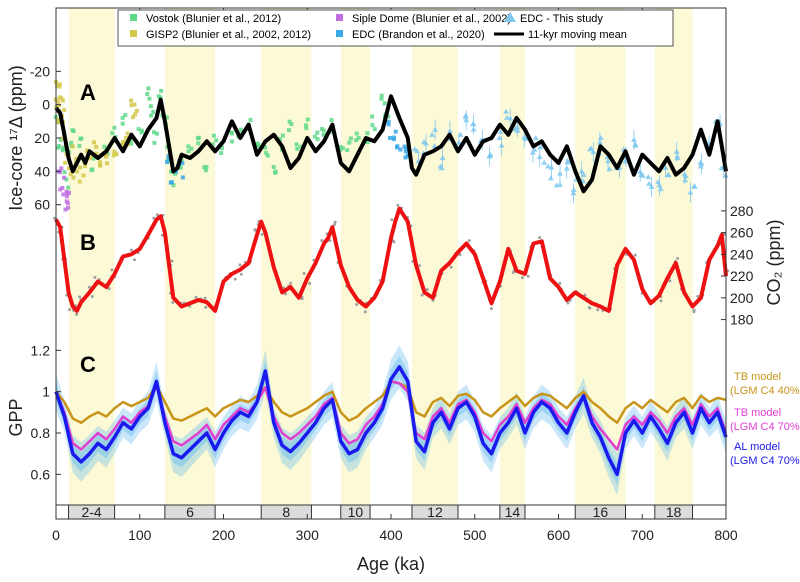 The height and width of the screenshot is (582, 800). I want to click on mis-label: 8, so click(286, 512).